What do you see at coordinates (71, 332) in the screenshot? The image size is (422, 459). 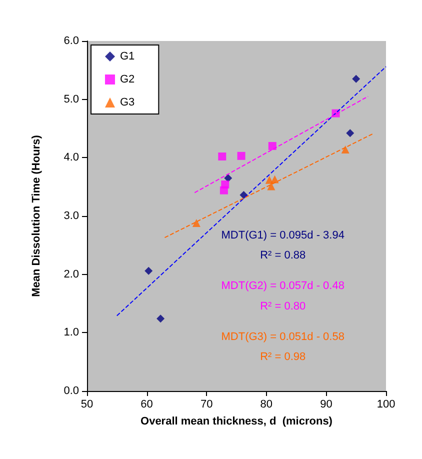 I see `y-tick-label: 1.0` at bounding box center [71, 332].